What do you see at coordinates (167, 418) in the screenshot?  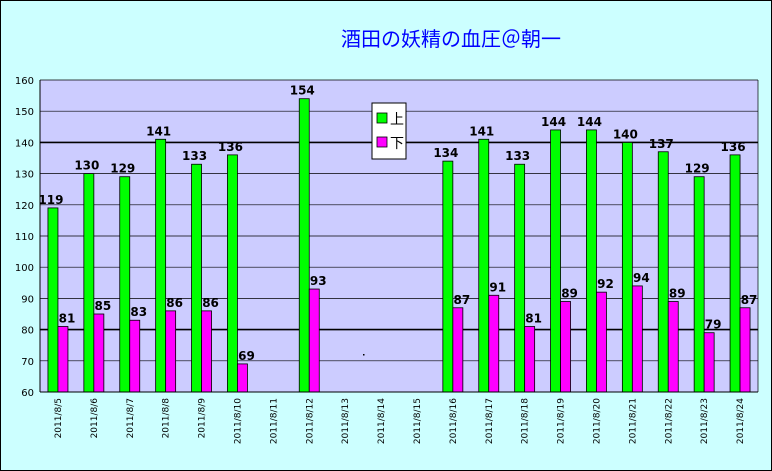 I see `x-tick-label: 2011/8/8` at bounding box center [167, 418].